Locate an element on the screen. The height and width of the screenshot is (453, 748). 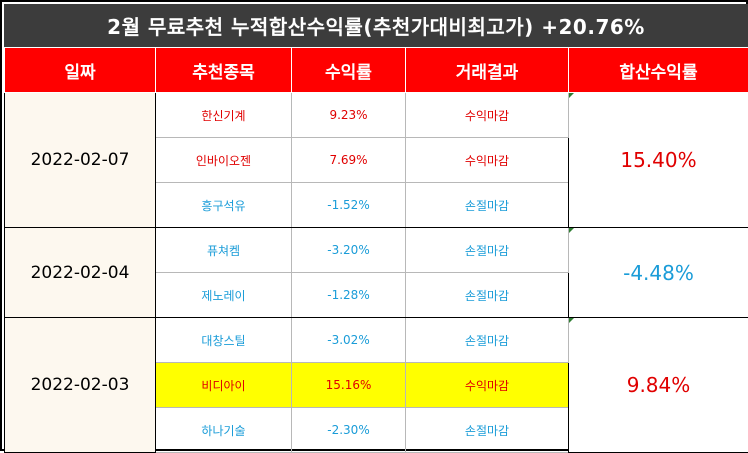
return-value: -3.20% is located at coordinates (349, 250).